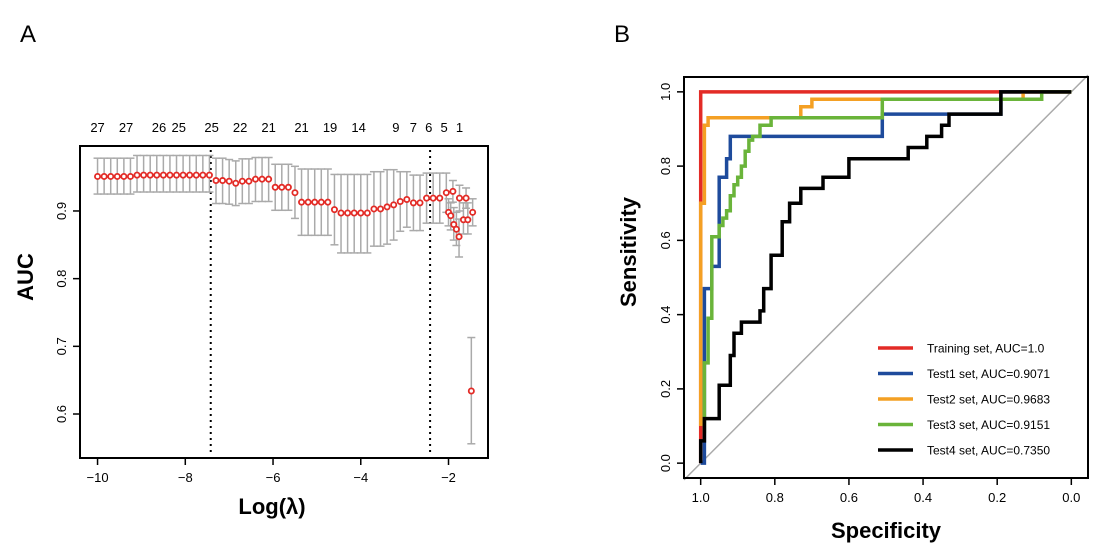 The height and width of the screenshot is (558, 1120). Describe the element at coordinates (25, 277) in the screenshot. I see `a-y-axis-title: AUC` at that location.